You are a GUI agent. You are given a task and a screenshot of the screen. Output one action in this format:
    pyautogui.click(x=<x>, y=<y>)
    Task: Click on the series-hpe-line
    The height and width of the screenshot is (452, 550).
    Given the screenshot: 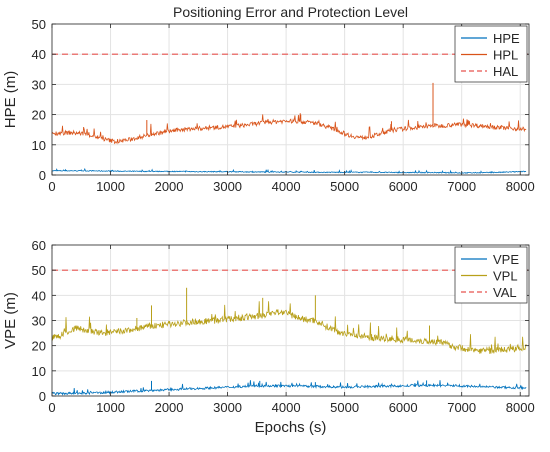 What is the action you would take?
    pyautogui.click(x=289, y=170)
    